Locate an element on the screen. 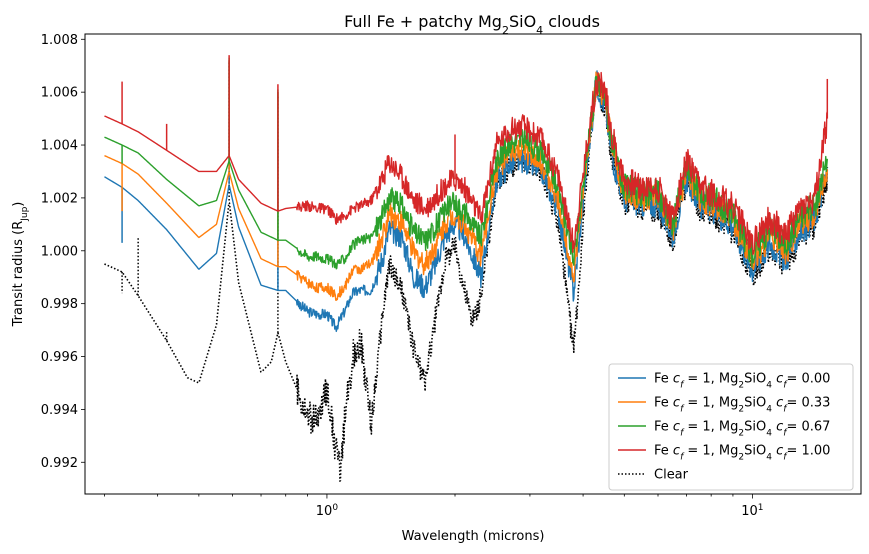  legend-entry-label: Clear is located at coordinates (671, 475).